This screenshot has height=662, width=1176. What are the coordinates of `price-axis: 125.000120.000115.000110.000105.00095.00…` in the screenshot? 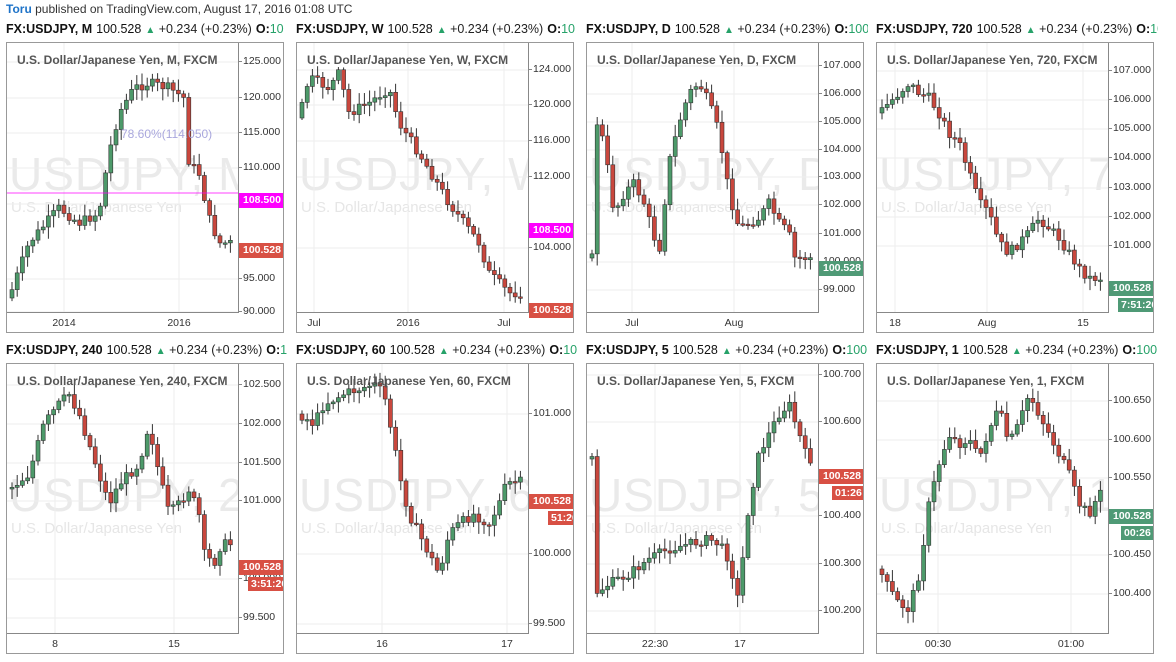 It's located at (260, 180).